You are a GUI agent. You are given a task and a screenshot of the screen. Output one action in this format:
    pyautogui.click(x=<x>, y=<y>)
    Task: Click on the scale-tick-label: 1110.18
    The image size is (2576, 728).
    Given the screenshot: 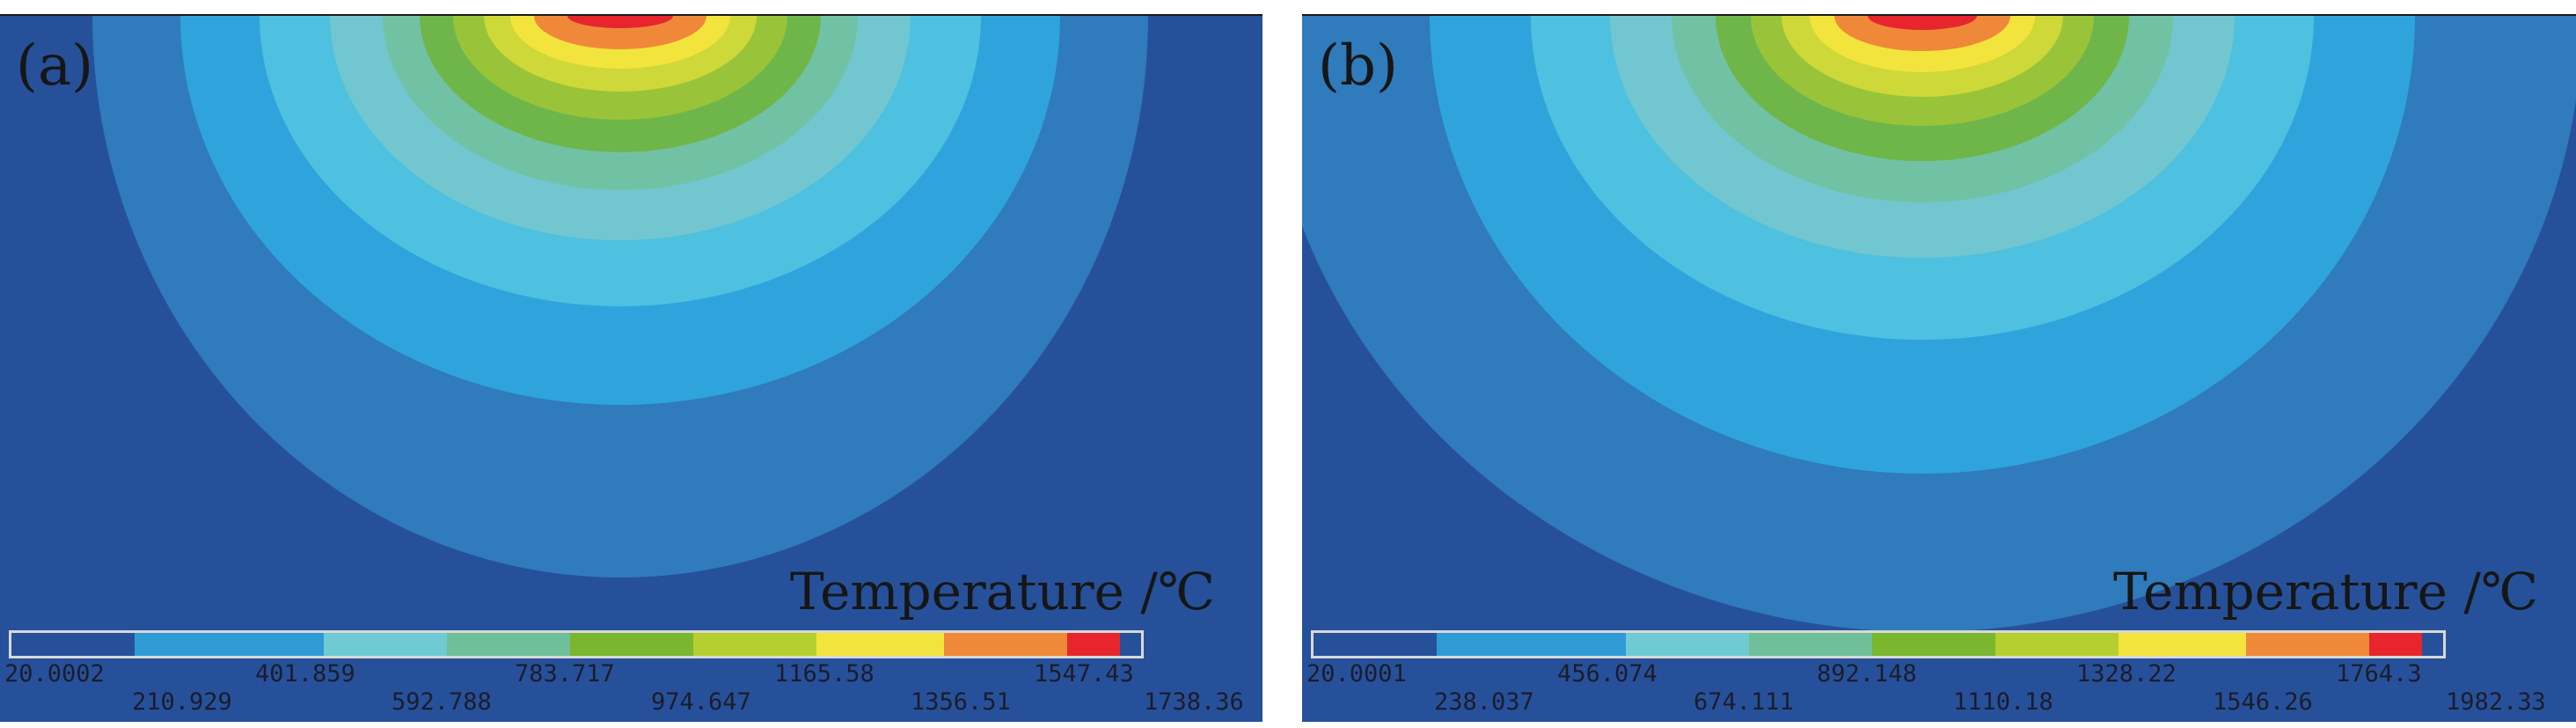 What is the action you would take?
    pyautogui.click(x=2003, y=702)
    